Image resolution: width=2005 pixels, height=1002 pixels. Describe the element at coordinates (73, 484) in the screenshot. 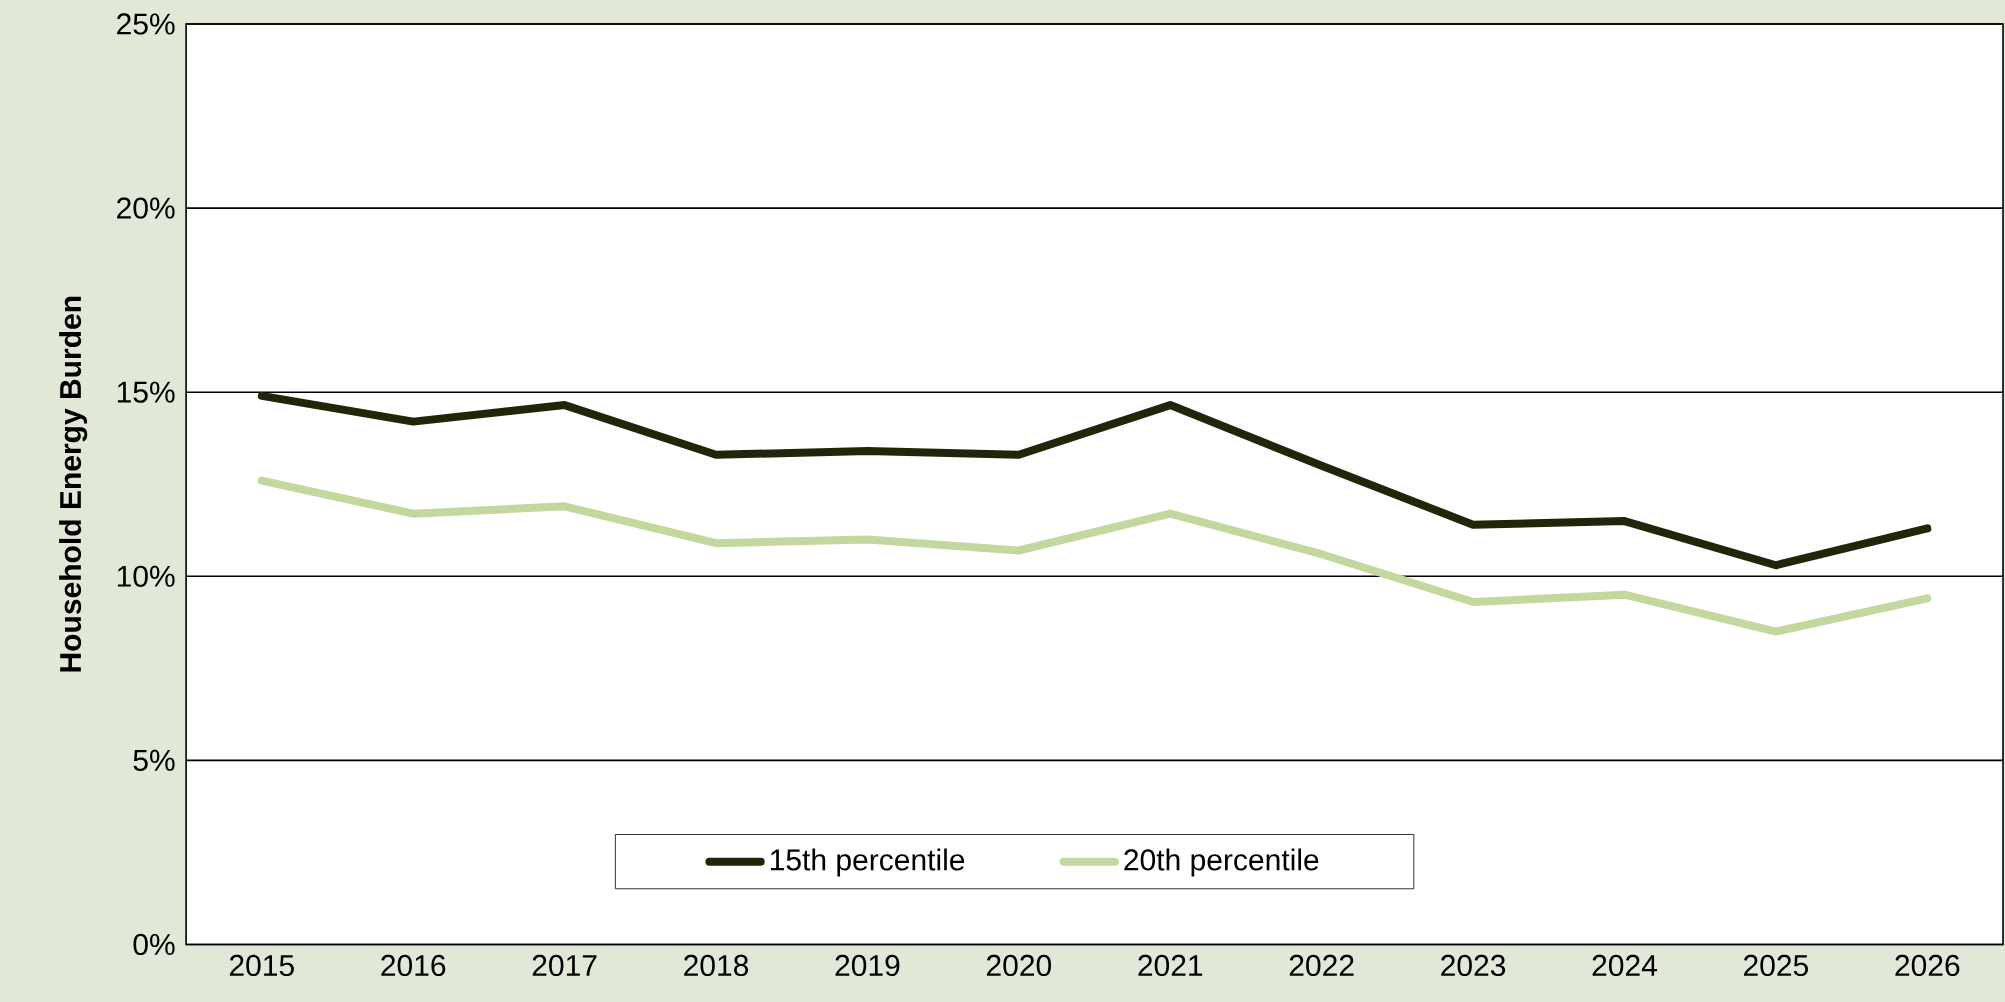

I see `y-axis-title: Household Energy Burden` at that location.